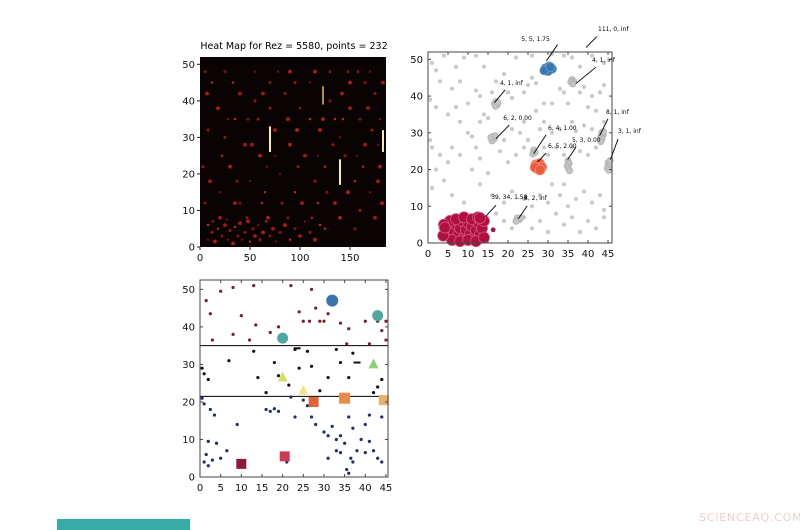 This screenshot has width=800, height=530. Describe the element at coordinates (299, 258) in the screenshot. I see `svg-text: 100` at that location.